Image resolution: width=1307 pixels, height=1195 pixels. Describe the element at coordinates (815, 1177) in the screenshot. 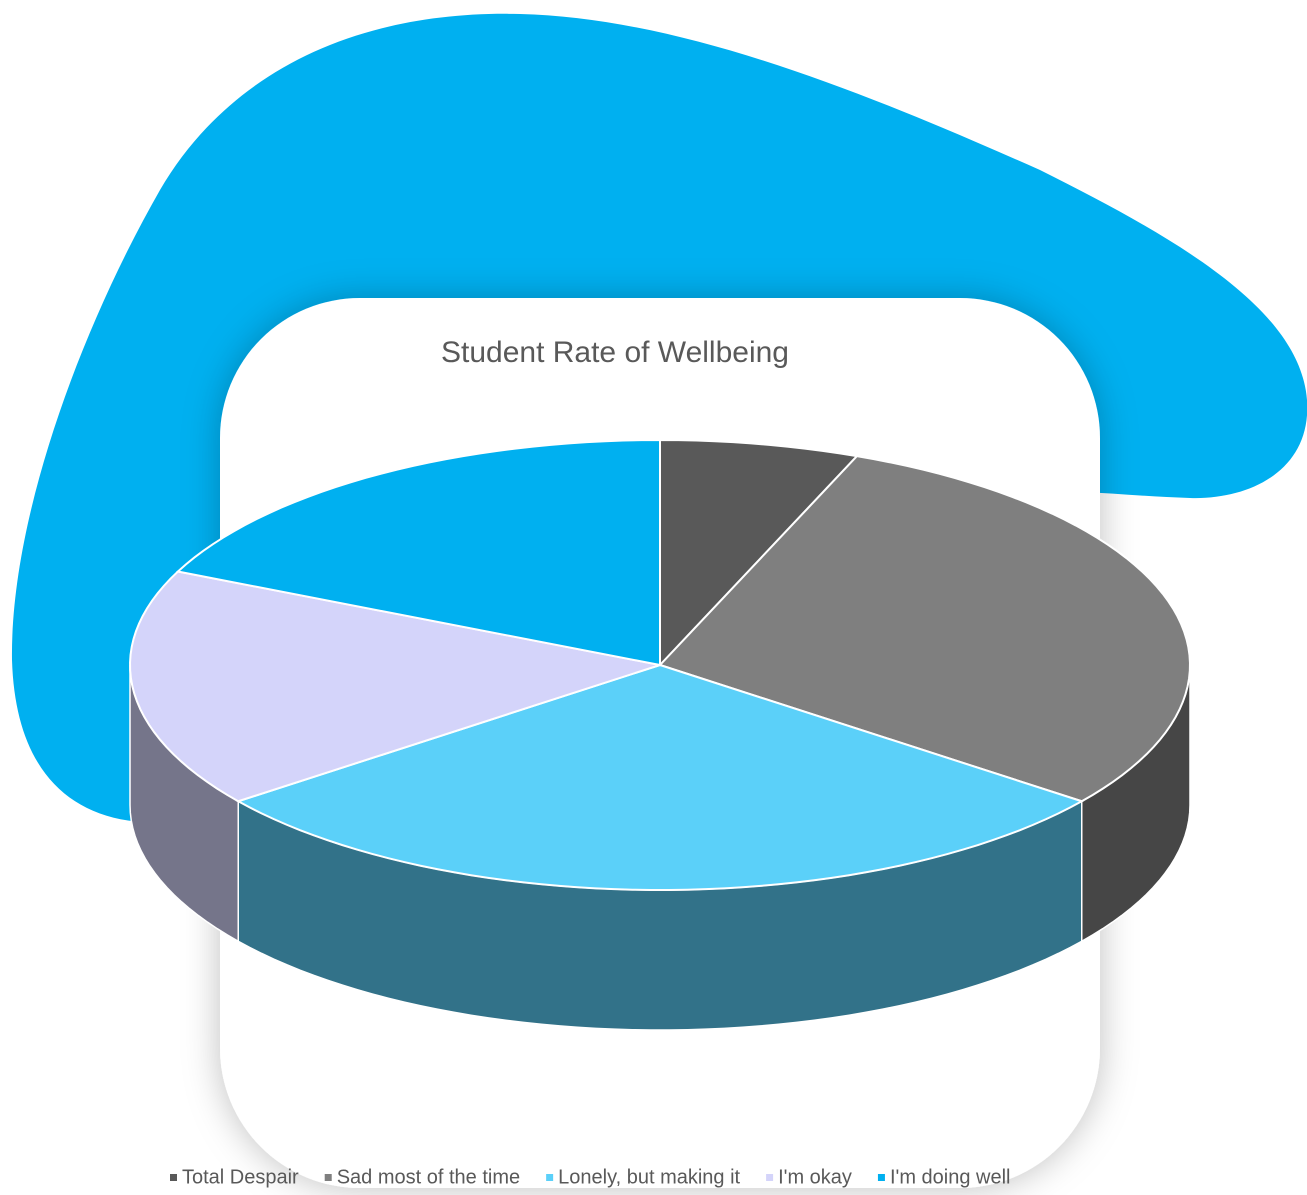

I see `legend-label: I'm okay` at that location.